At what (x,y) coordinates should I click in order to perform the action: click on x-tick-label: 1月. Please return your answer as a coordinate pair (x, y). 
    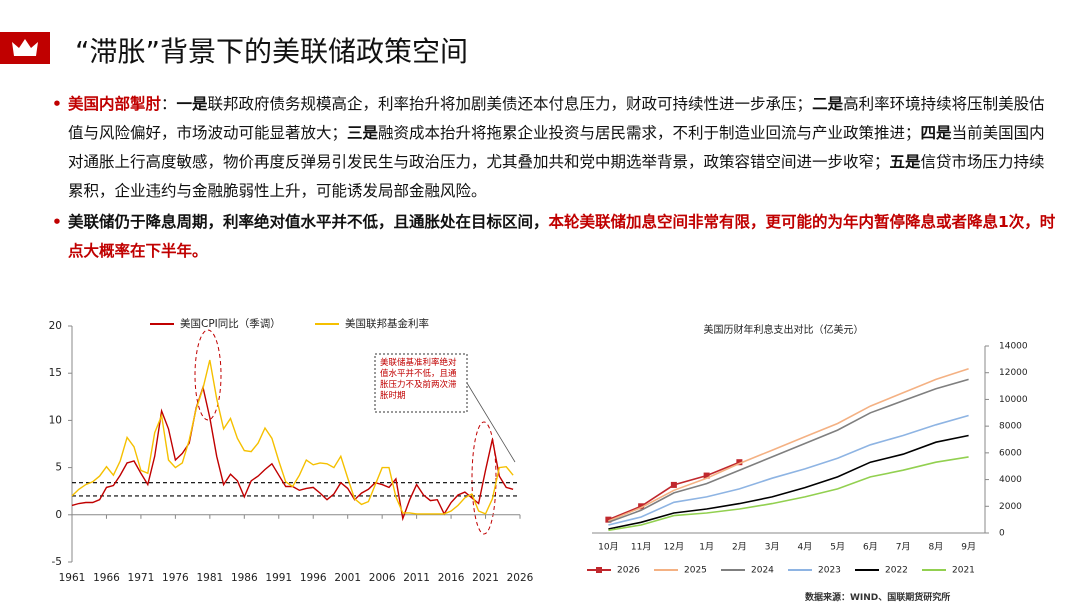
    Looking at the image, I should click on (706, 547).